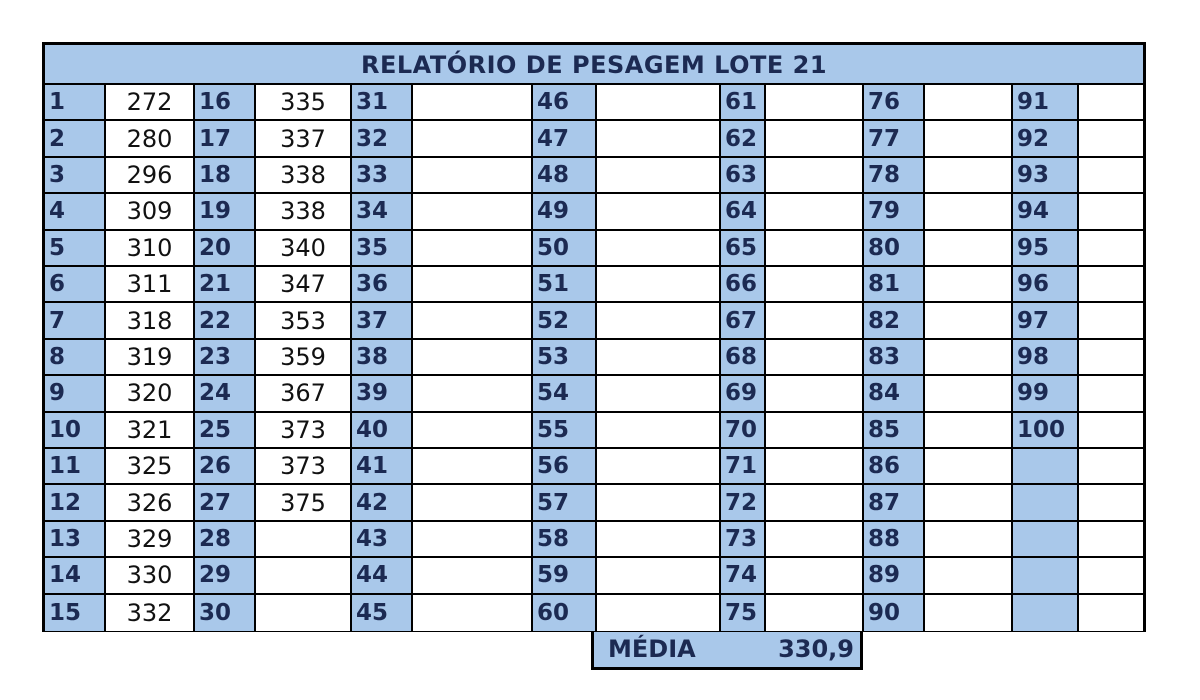 The width and height of the screenshot is (1200, 700). Describe the element at coordinates (894, 176) in the screenshot. I see `lot-number-cell: 78` at that location.